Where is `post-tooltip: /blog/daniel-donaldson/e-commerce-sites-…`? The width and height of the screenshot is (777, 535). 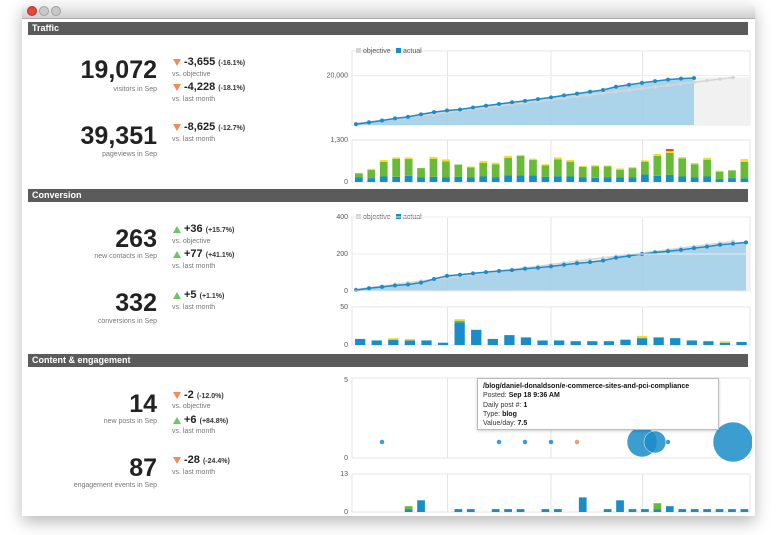 post-tooltip: /blog/daniel-donaldson/e-commerce-sites-… is located at coordinates (598, 404).